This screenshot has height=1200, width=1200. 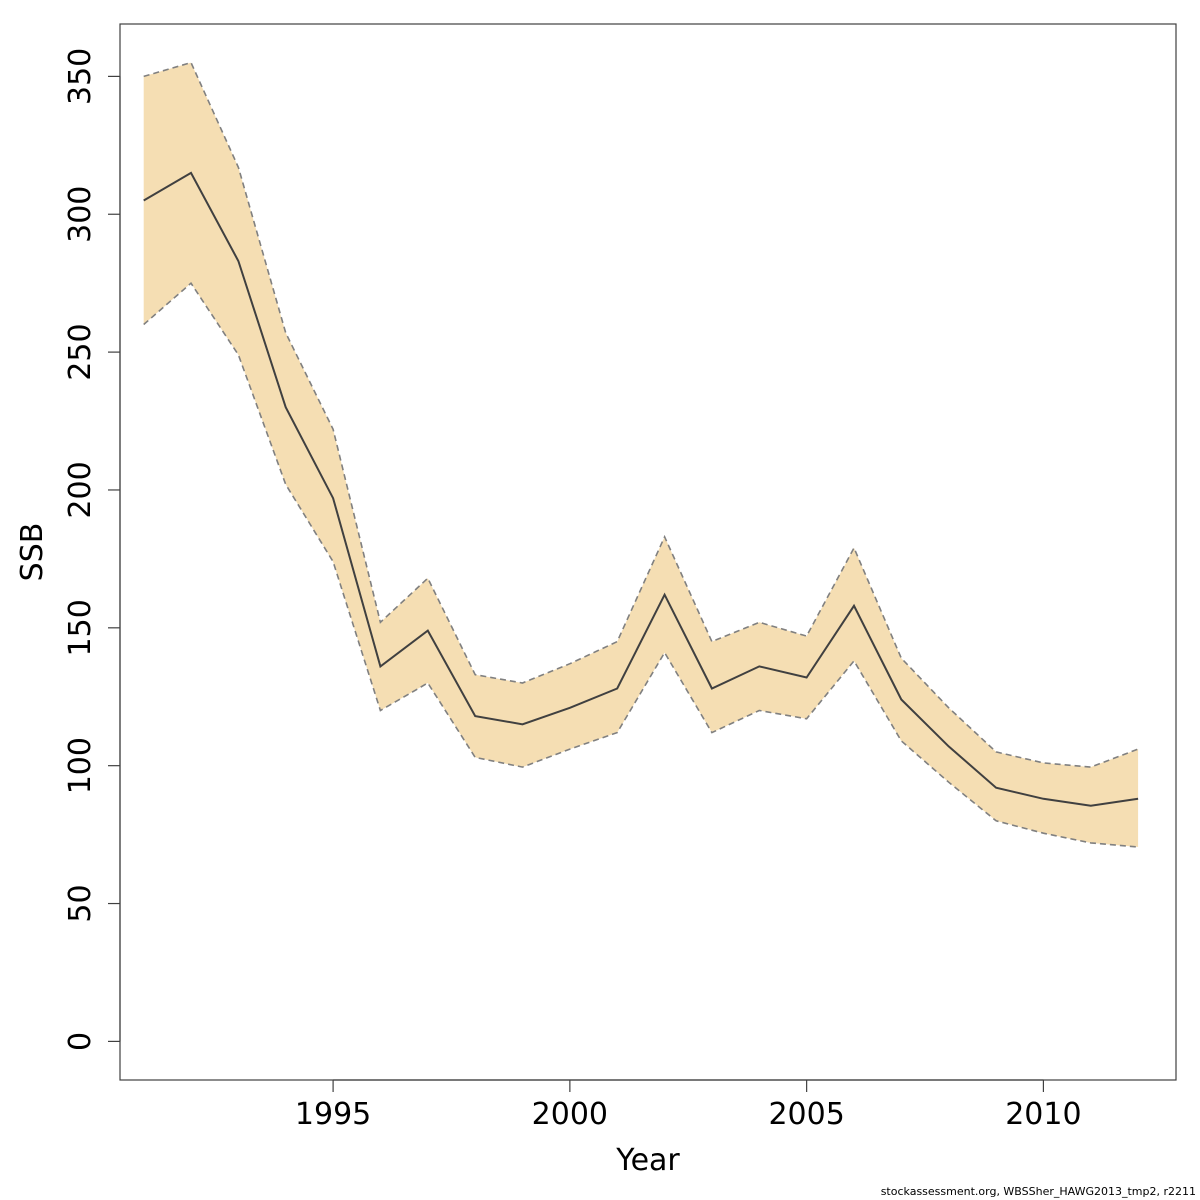 What do you see at coordinates (80, 76) in the screenshot?
I see `y-tick-label: 350` at bounding box center [80, 76].